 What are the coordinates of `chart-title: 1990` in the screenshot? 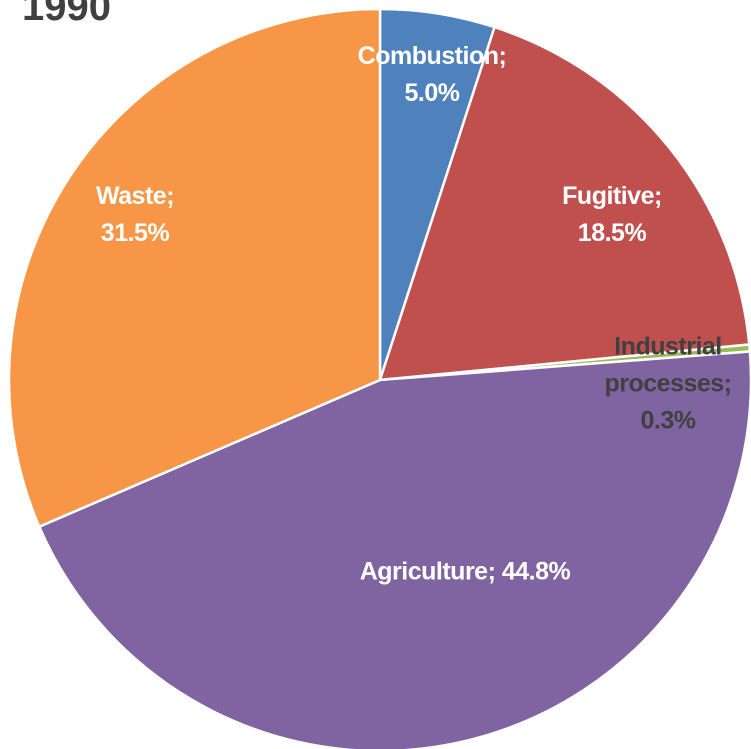 It's located at (66, 14).